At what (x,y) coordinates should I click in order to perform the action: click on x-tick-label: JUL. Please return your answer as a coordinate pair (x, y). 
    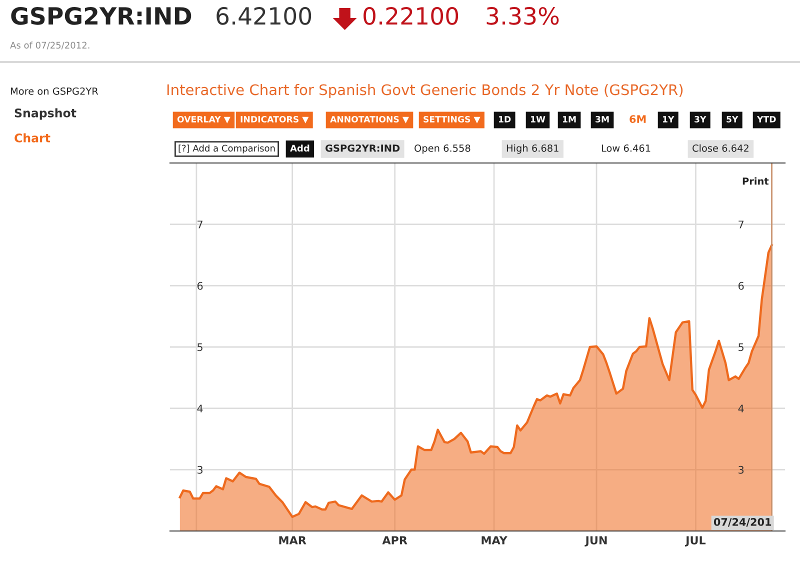
    Looking at the image, I should click on (695, 541).